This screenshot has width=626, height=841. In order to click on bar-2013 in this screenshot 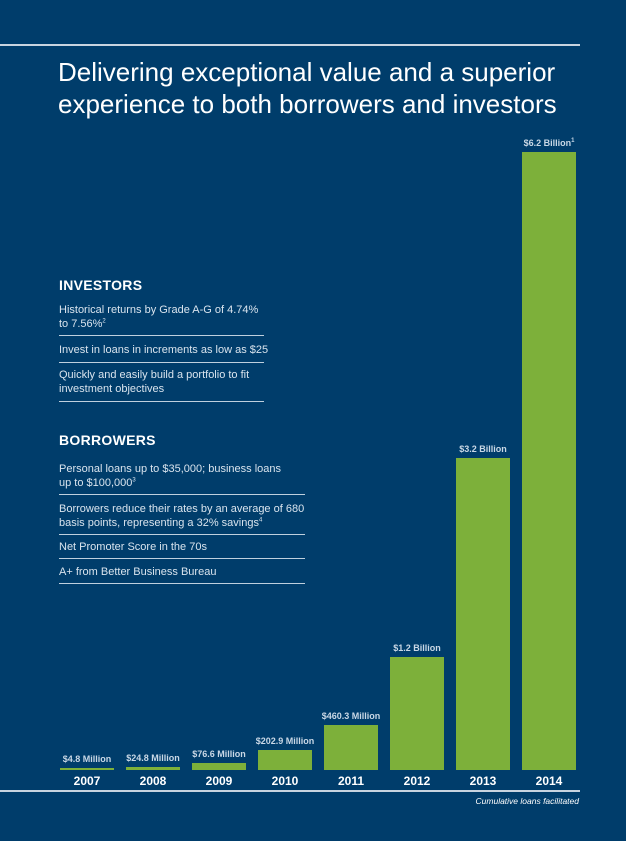, I will do `click(483, 614)`.